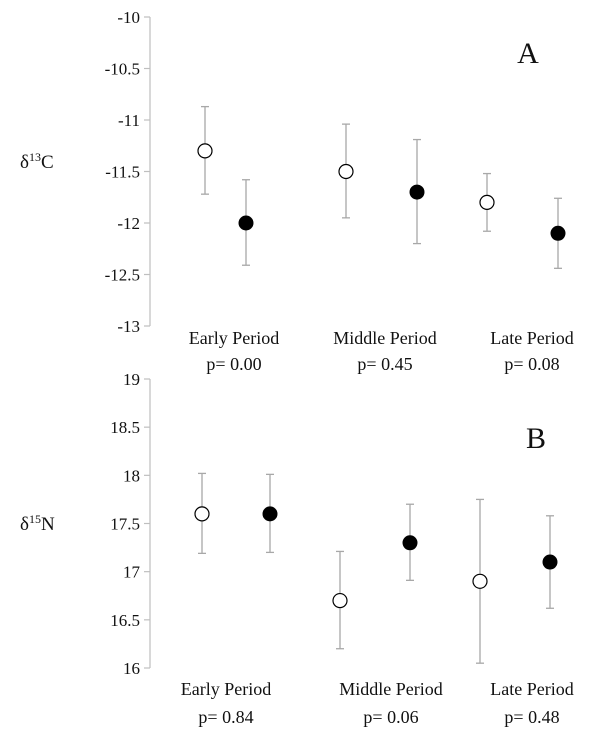 Image resolution: width=601 pixels, height=732 pixels. What do you see at coordinates (390, 717) in the screenshot?
I see `p-value-label: p= 0.06` at bounding box center [390, 717].